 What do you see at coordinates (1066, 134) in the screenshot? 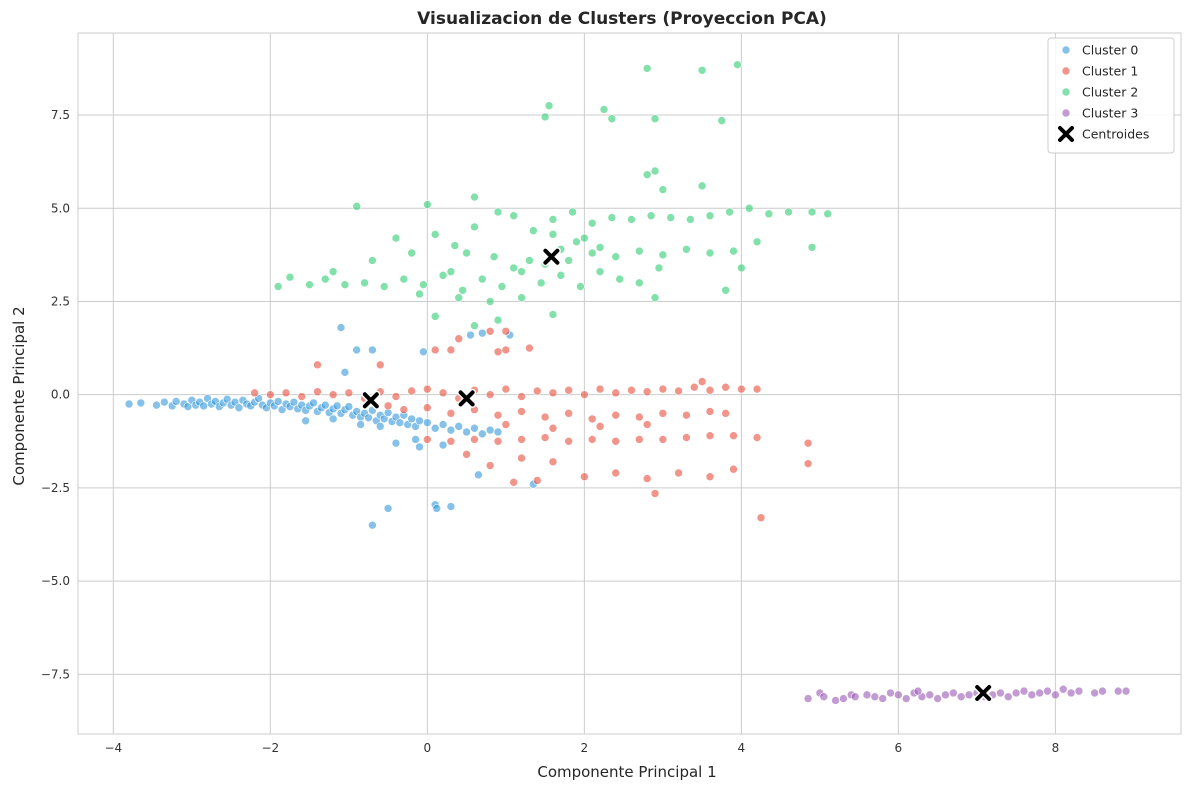
I see `legend-marker-centroides` at bounding box center [1066, 134].